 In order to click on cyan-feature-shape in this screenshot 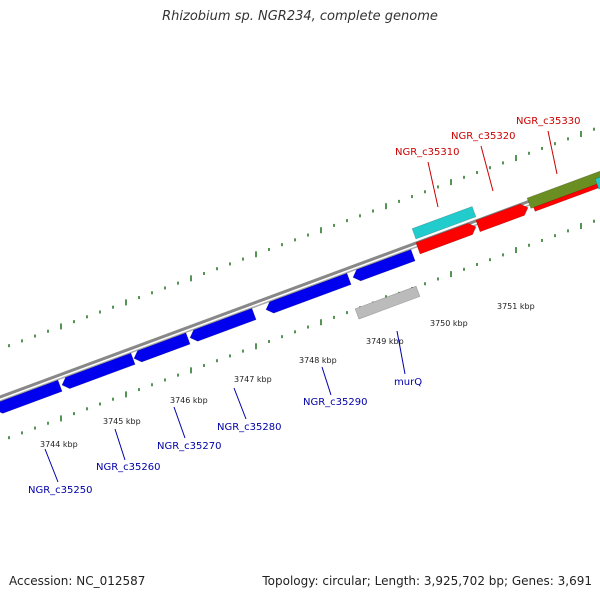, I will do `click(444, 223)`.